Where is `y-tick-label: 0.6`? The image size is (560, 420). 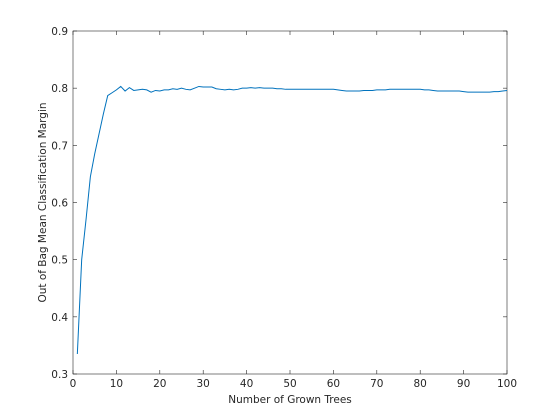
y-tick-label: 0.6 is located at coordinates (59, 204).